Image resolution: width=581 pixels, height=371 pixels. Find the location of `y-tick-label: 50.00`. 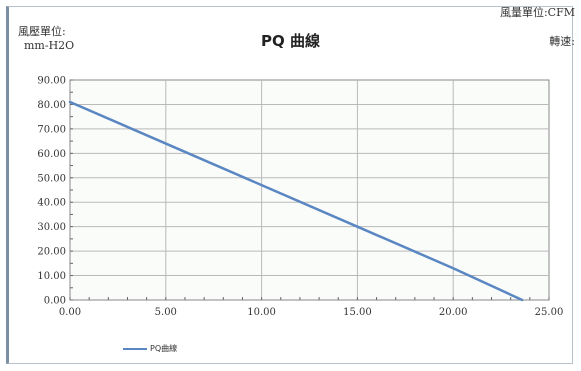

y-tick-label: 50.00 is located at coordinates (51, 178).